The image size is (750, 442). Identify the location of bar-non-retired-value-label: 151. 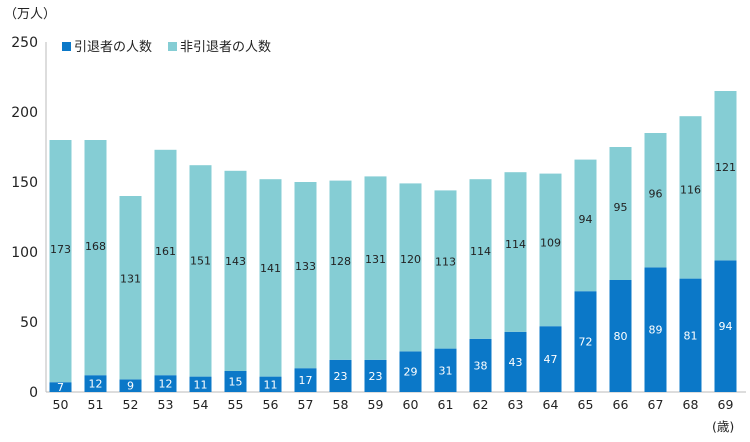
(200, 260).